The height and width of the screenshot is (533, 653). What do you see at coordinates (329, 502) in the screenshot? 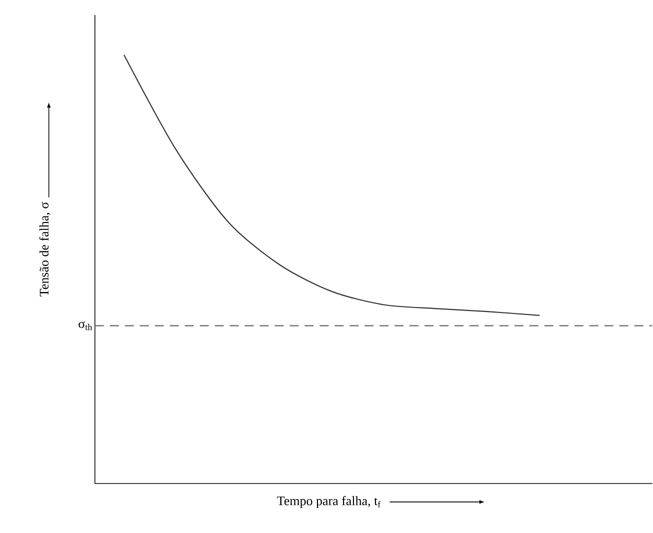
I see `x-axis-title: Tempo para falha, t$_{f}$` at bounding box center [329, 502].